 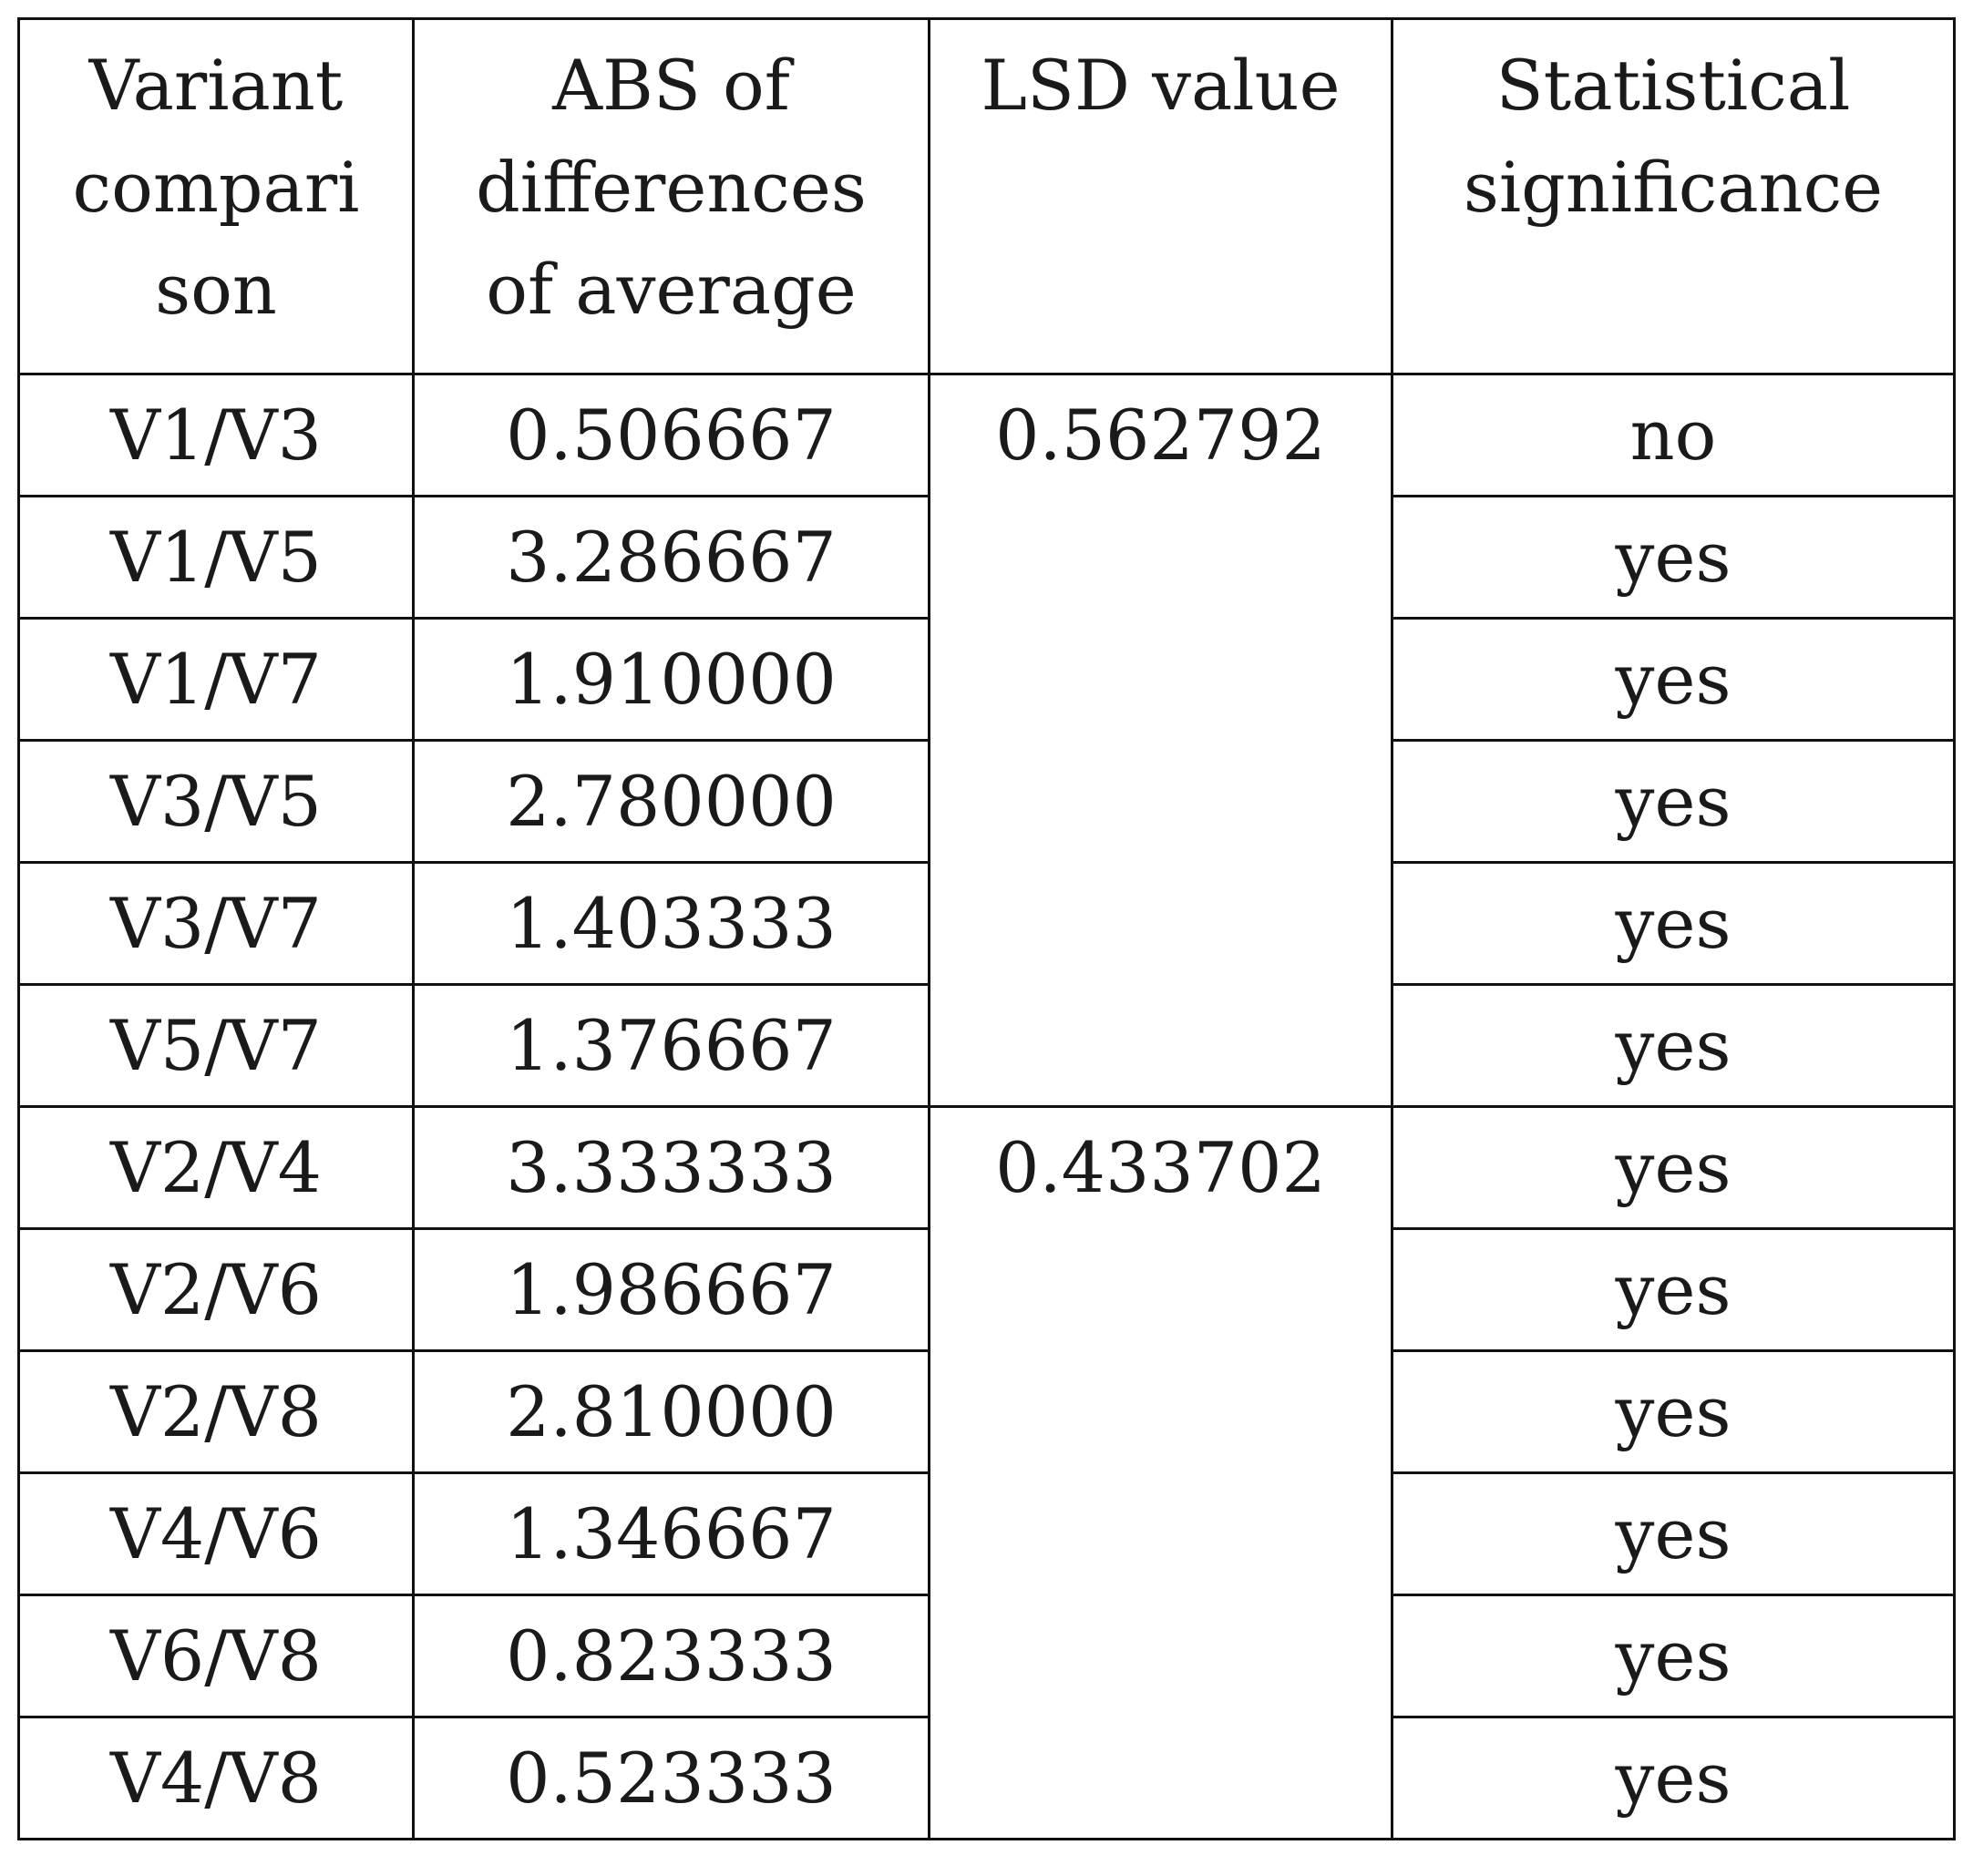 What do you see at coordinates (216, 435) in the screenshot?
I see `comparison-cell: V1/V3` at bounding box center [216, 435].